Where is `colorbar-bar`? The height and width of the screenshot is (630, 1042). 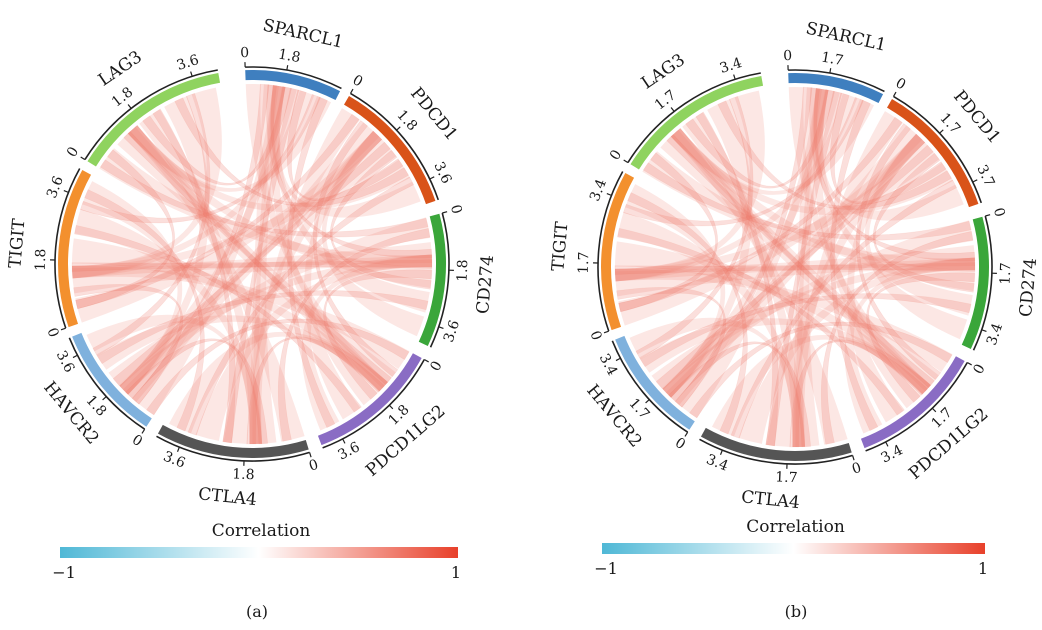 colorbar-bar is located at coordinates (259, 552).